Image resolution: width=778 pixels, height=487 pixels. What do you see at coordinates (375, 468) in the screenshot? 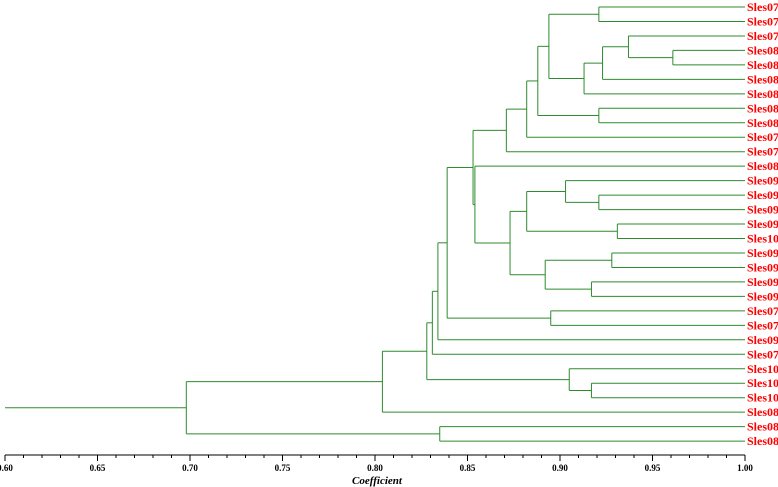
I see `x-tick-label: 0.80` at bounding box center [375, 468].